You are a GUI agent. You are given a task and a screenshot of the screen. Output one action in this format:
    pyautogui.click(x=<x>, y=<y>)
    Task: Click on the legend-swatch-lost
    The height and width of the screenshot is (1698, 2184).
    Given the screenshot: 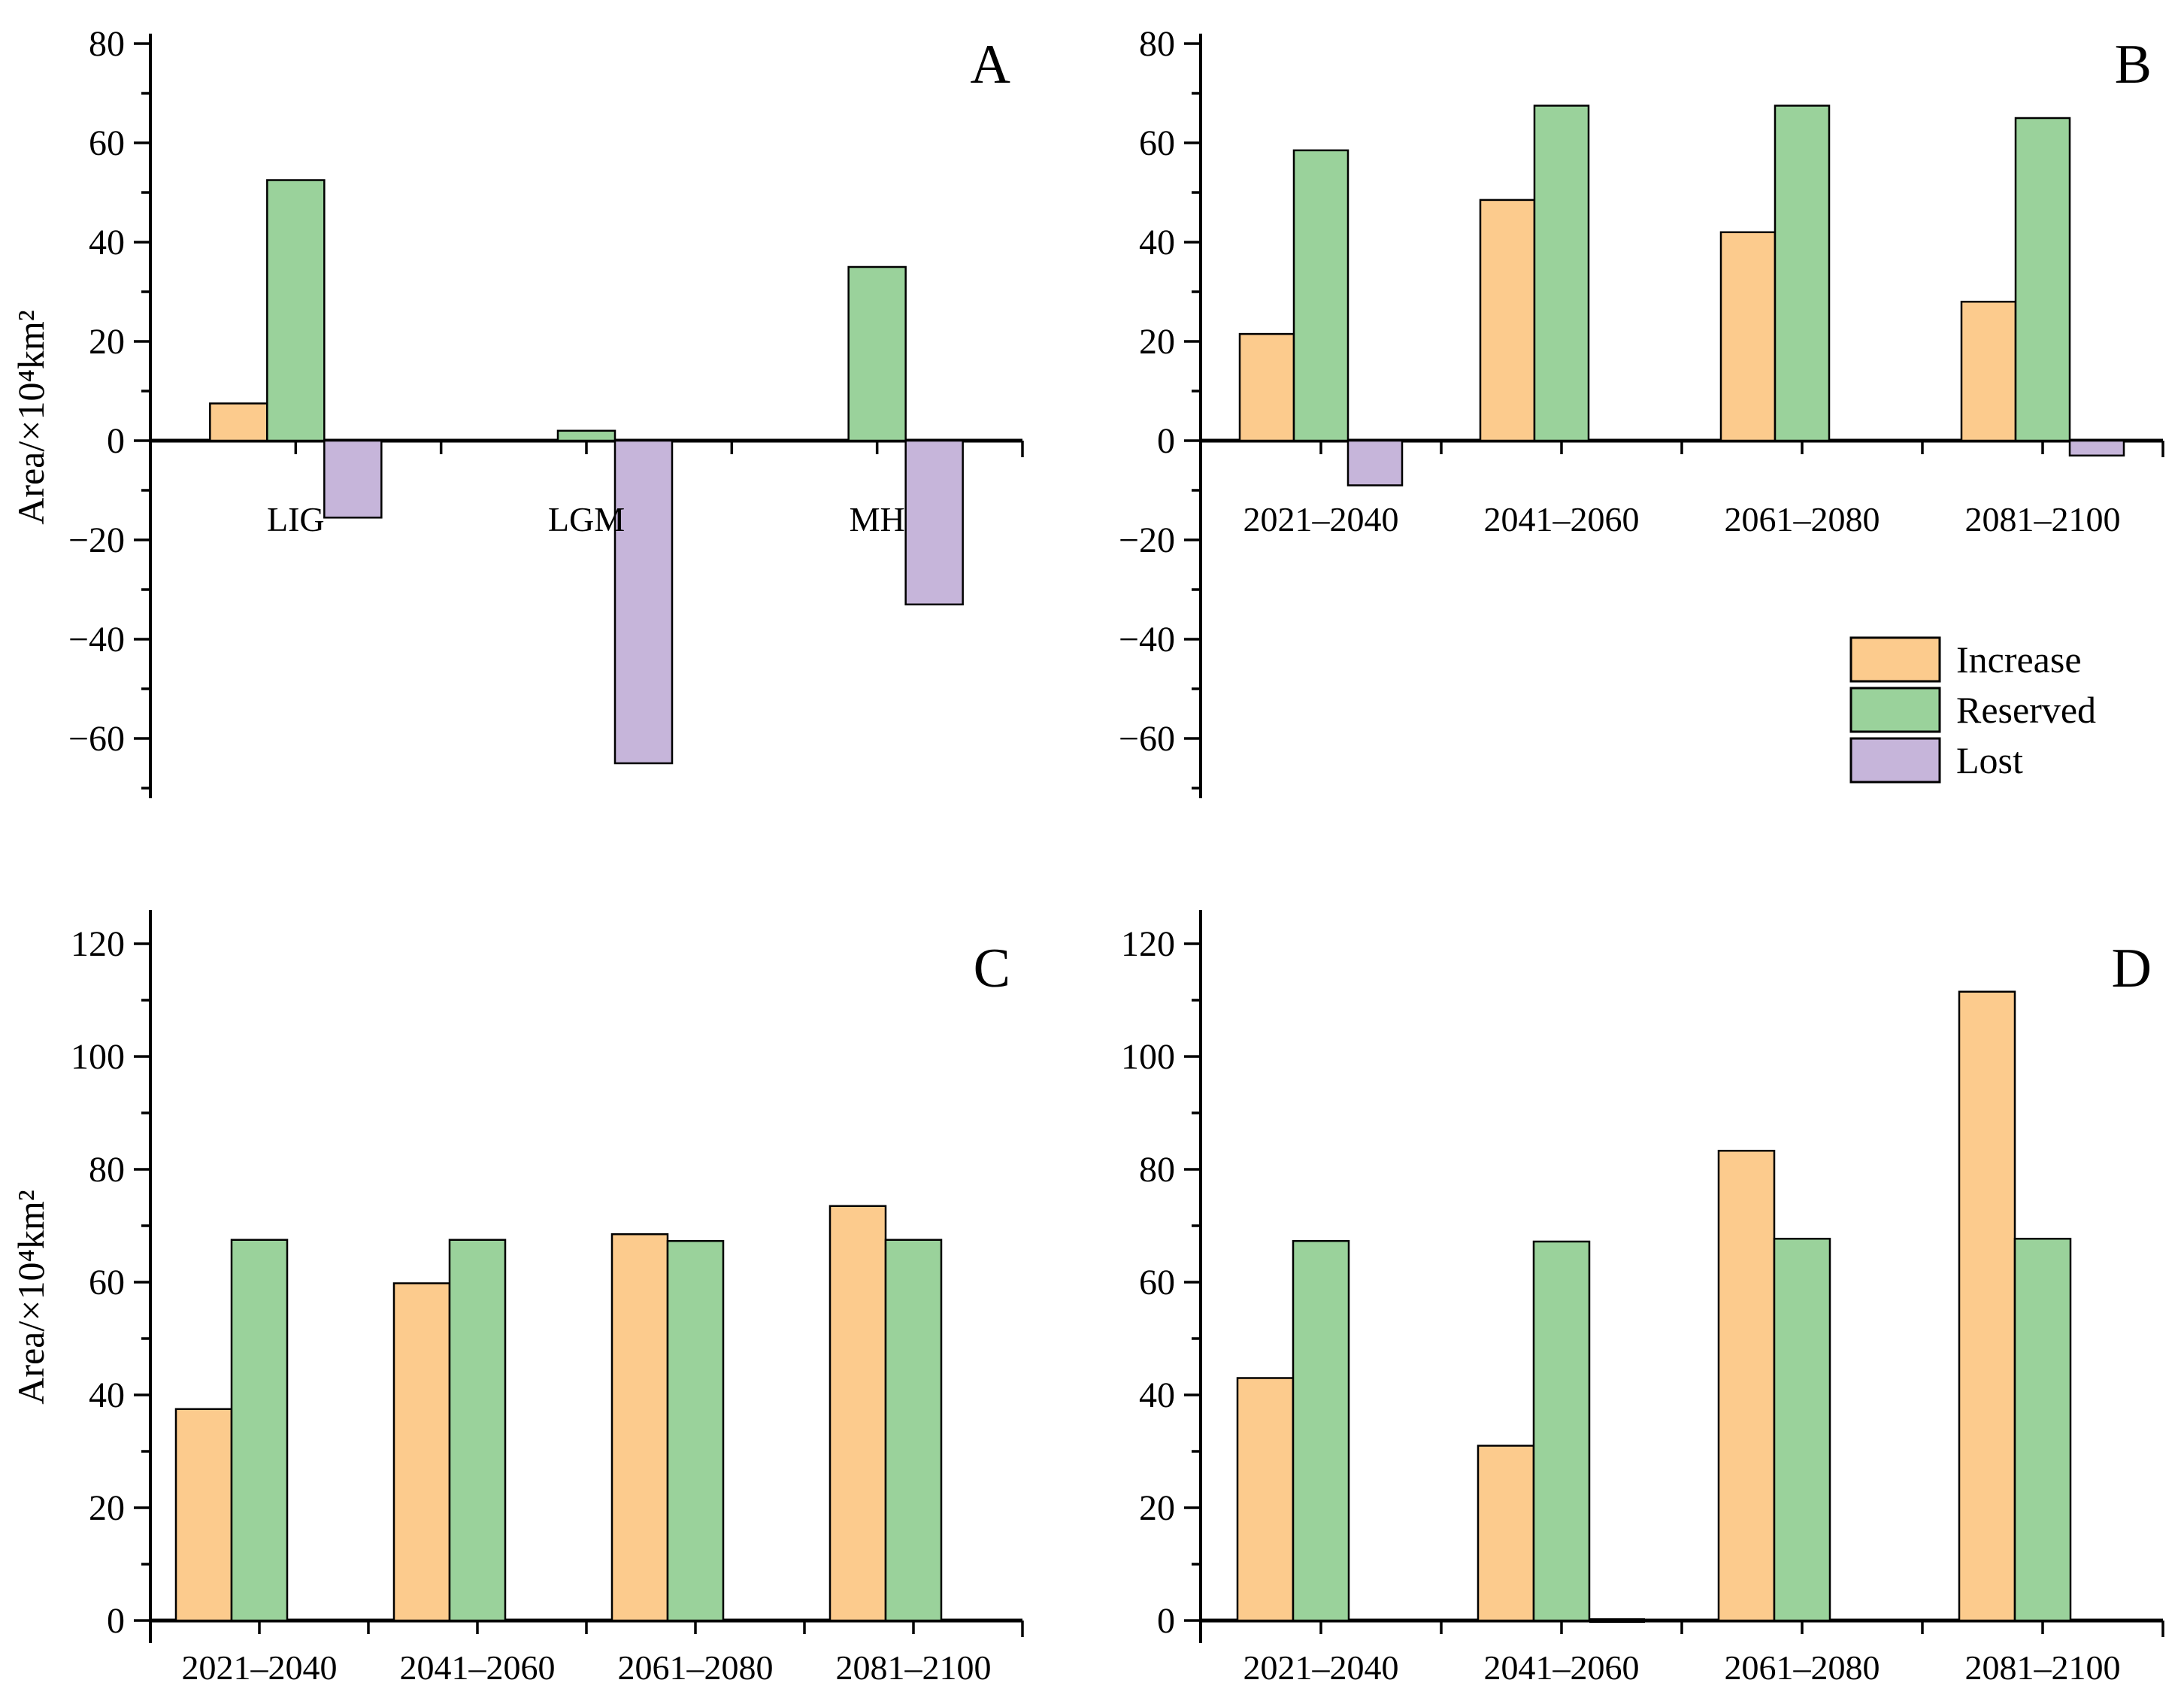 What is the action you would take?
    pyautogui.click(x=1895, y=760)
    